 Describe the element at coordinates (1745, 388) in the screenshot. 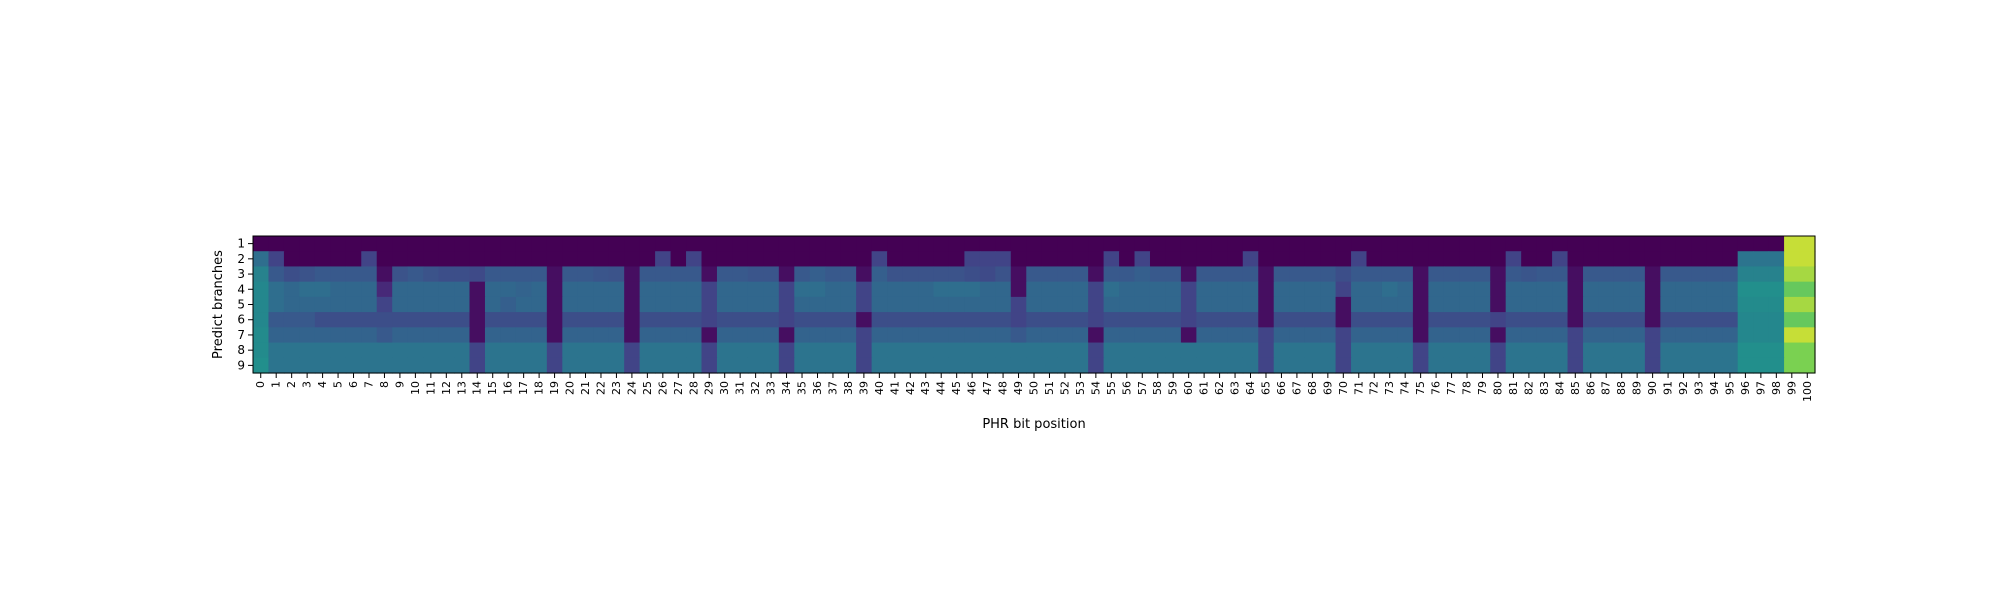

I see `x-tick-label: 96` at that location.